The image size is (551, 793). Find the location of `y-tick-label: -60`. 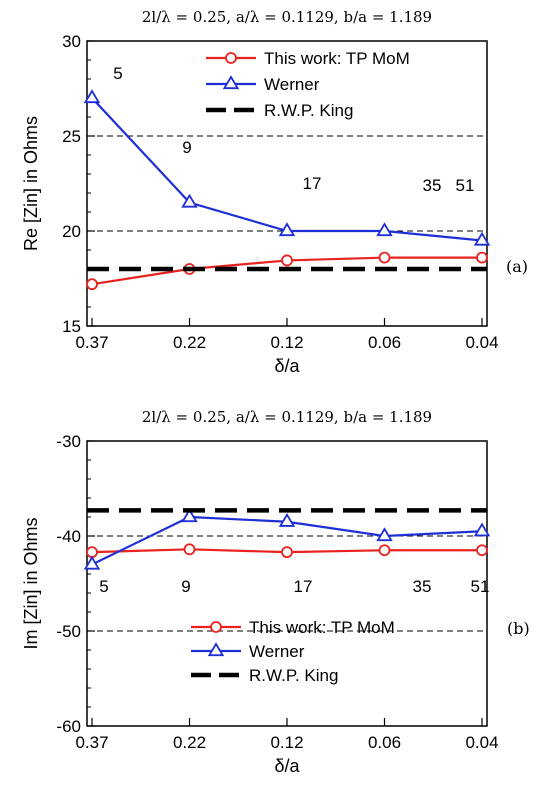

y-tick-label: -60 is located at coordinates (68, 726).